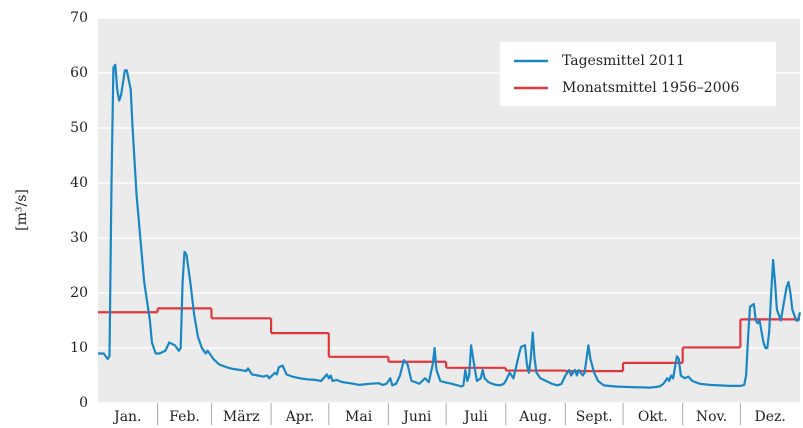 This screenshot has height=428, width=803. What do you see at coordinates (79, 128) in the screenshot?
I see `y-tick-label: 50` at bounding box center [79, 128].